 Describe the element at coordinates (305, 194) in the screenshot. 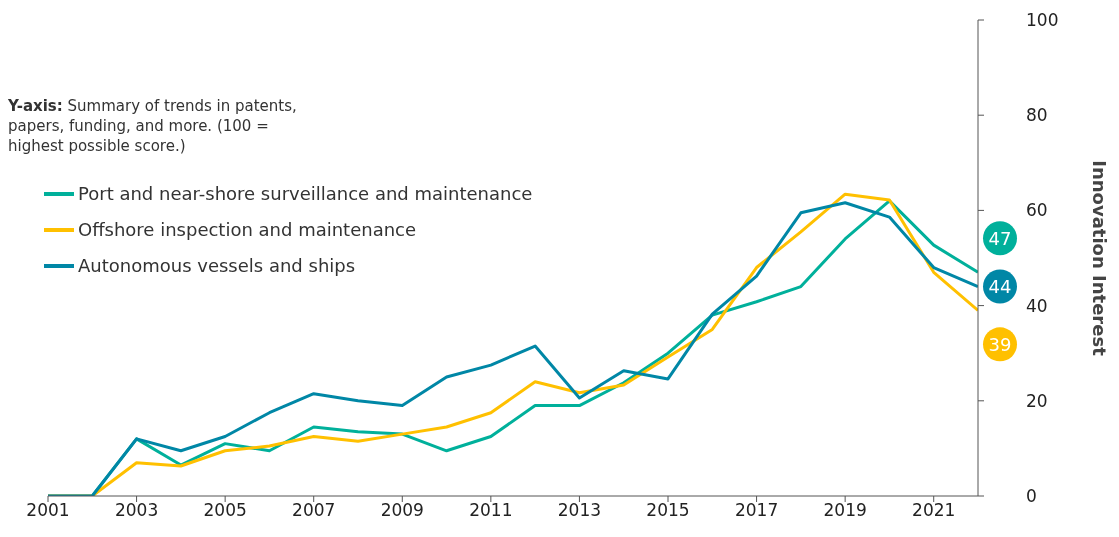

I see `legend-label: Port and near-shore surveillance and maintenance` at that location.